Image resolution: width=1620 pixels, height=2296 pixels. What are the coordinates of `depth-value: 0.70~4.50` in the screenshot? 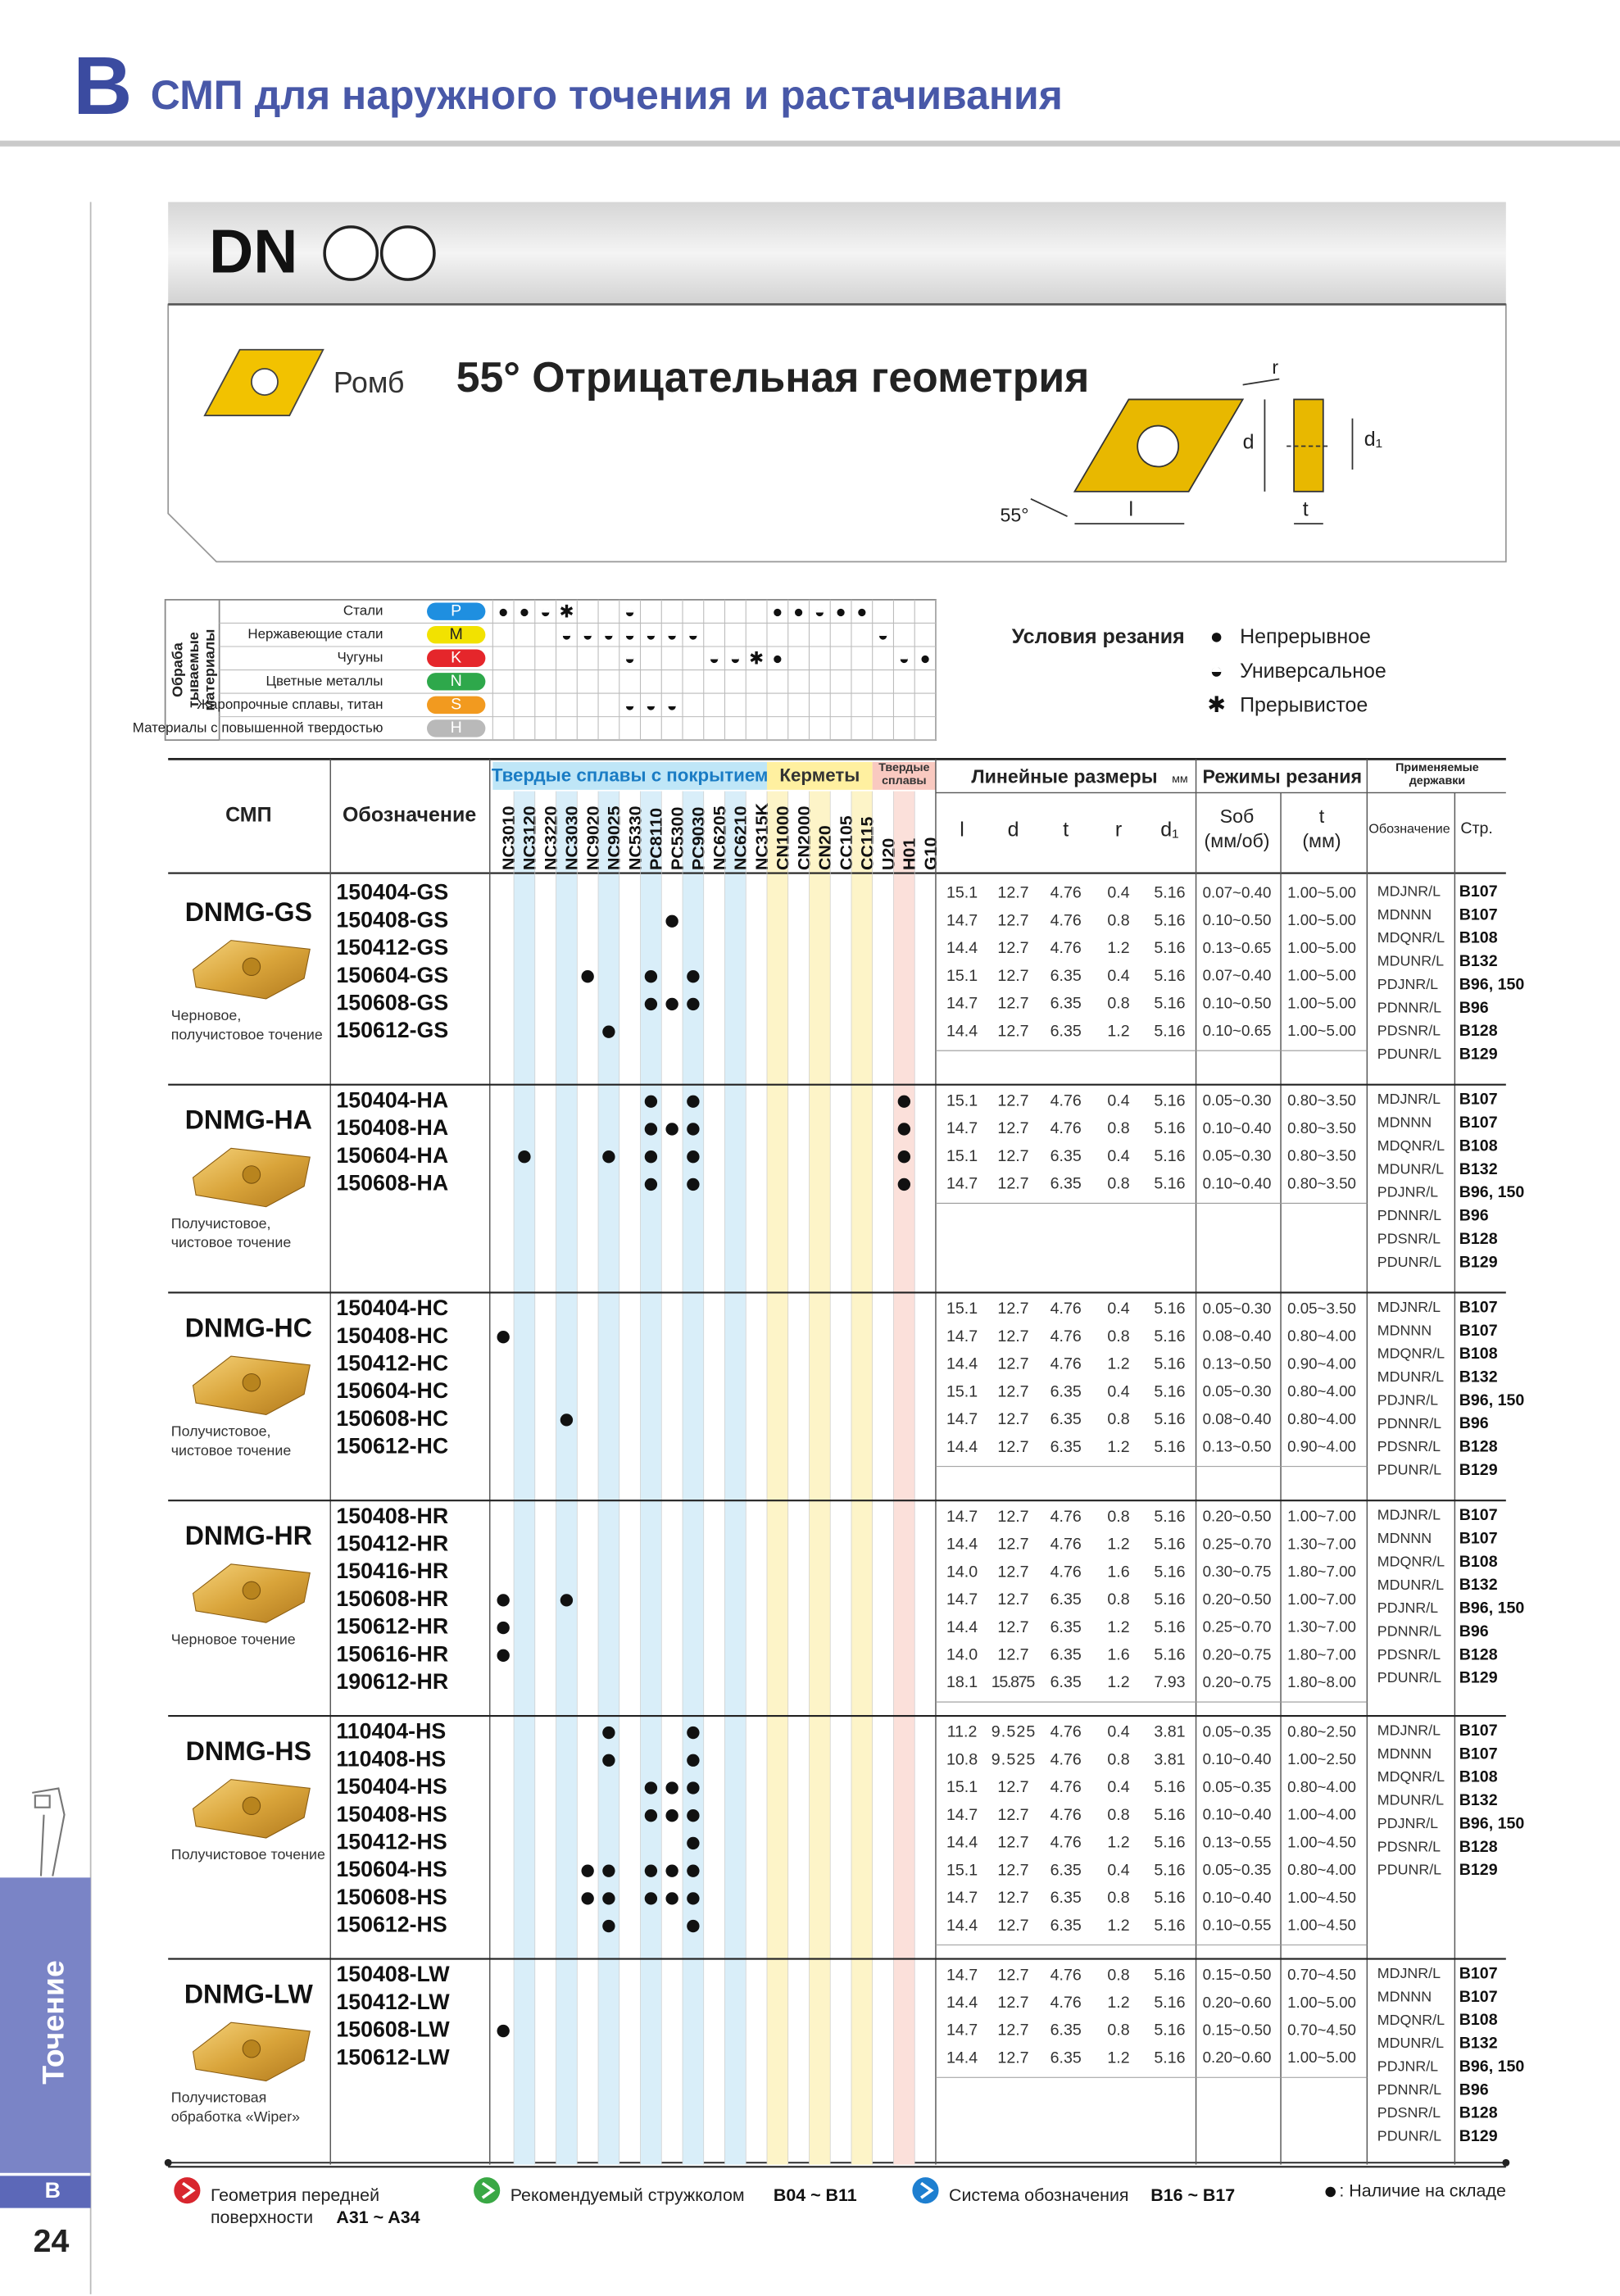 It's located at (1321, 2029).